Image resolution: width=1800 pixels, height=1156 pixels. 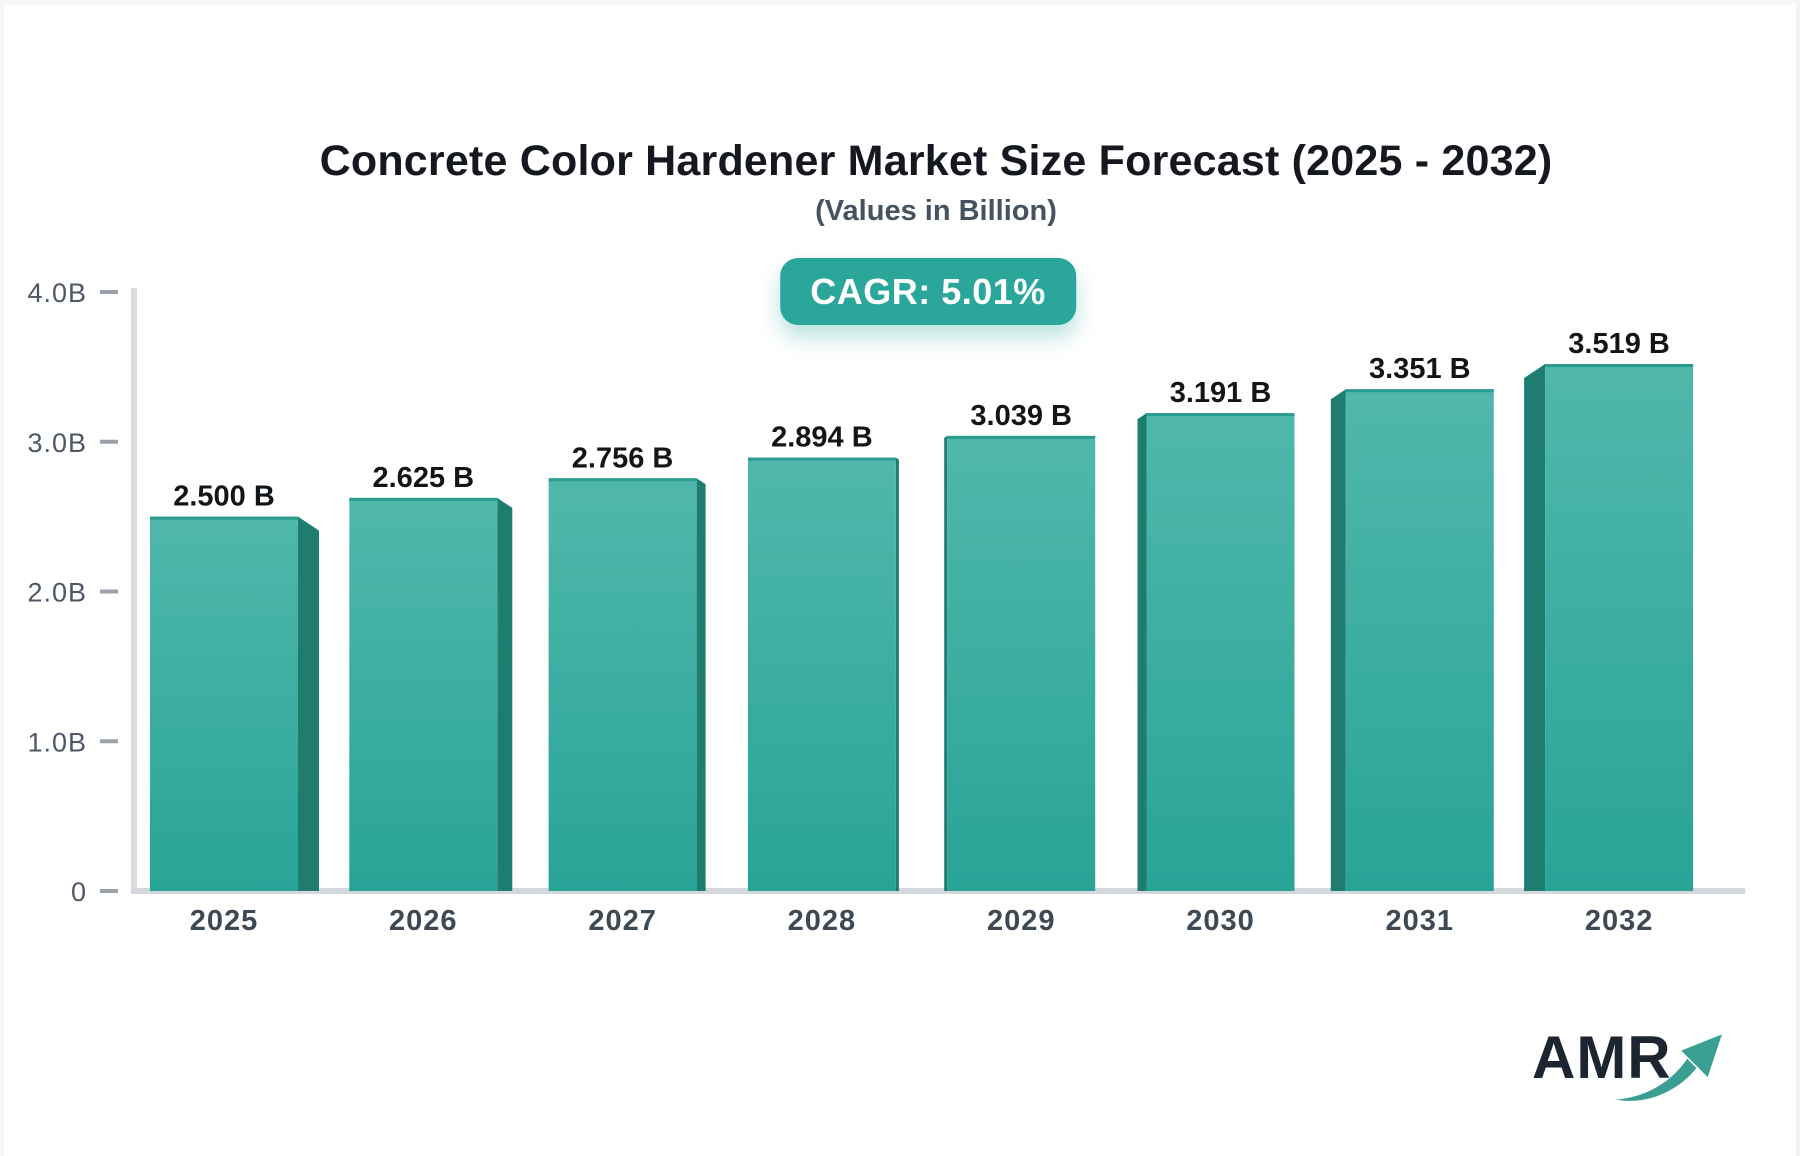 I want to click on page-right-edge, so click(x=1798, y=578).